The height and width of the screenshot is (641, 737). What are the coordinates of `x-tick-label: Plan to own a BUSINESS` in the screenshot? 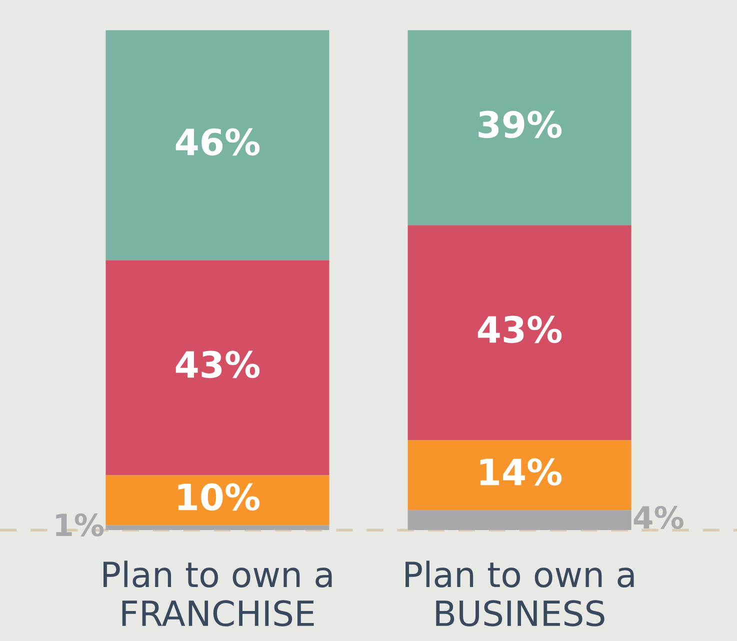 It's located at (520, 593).